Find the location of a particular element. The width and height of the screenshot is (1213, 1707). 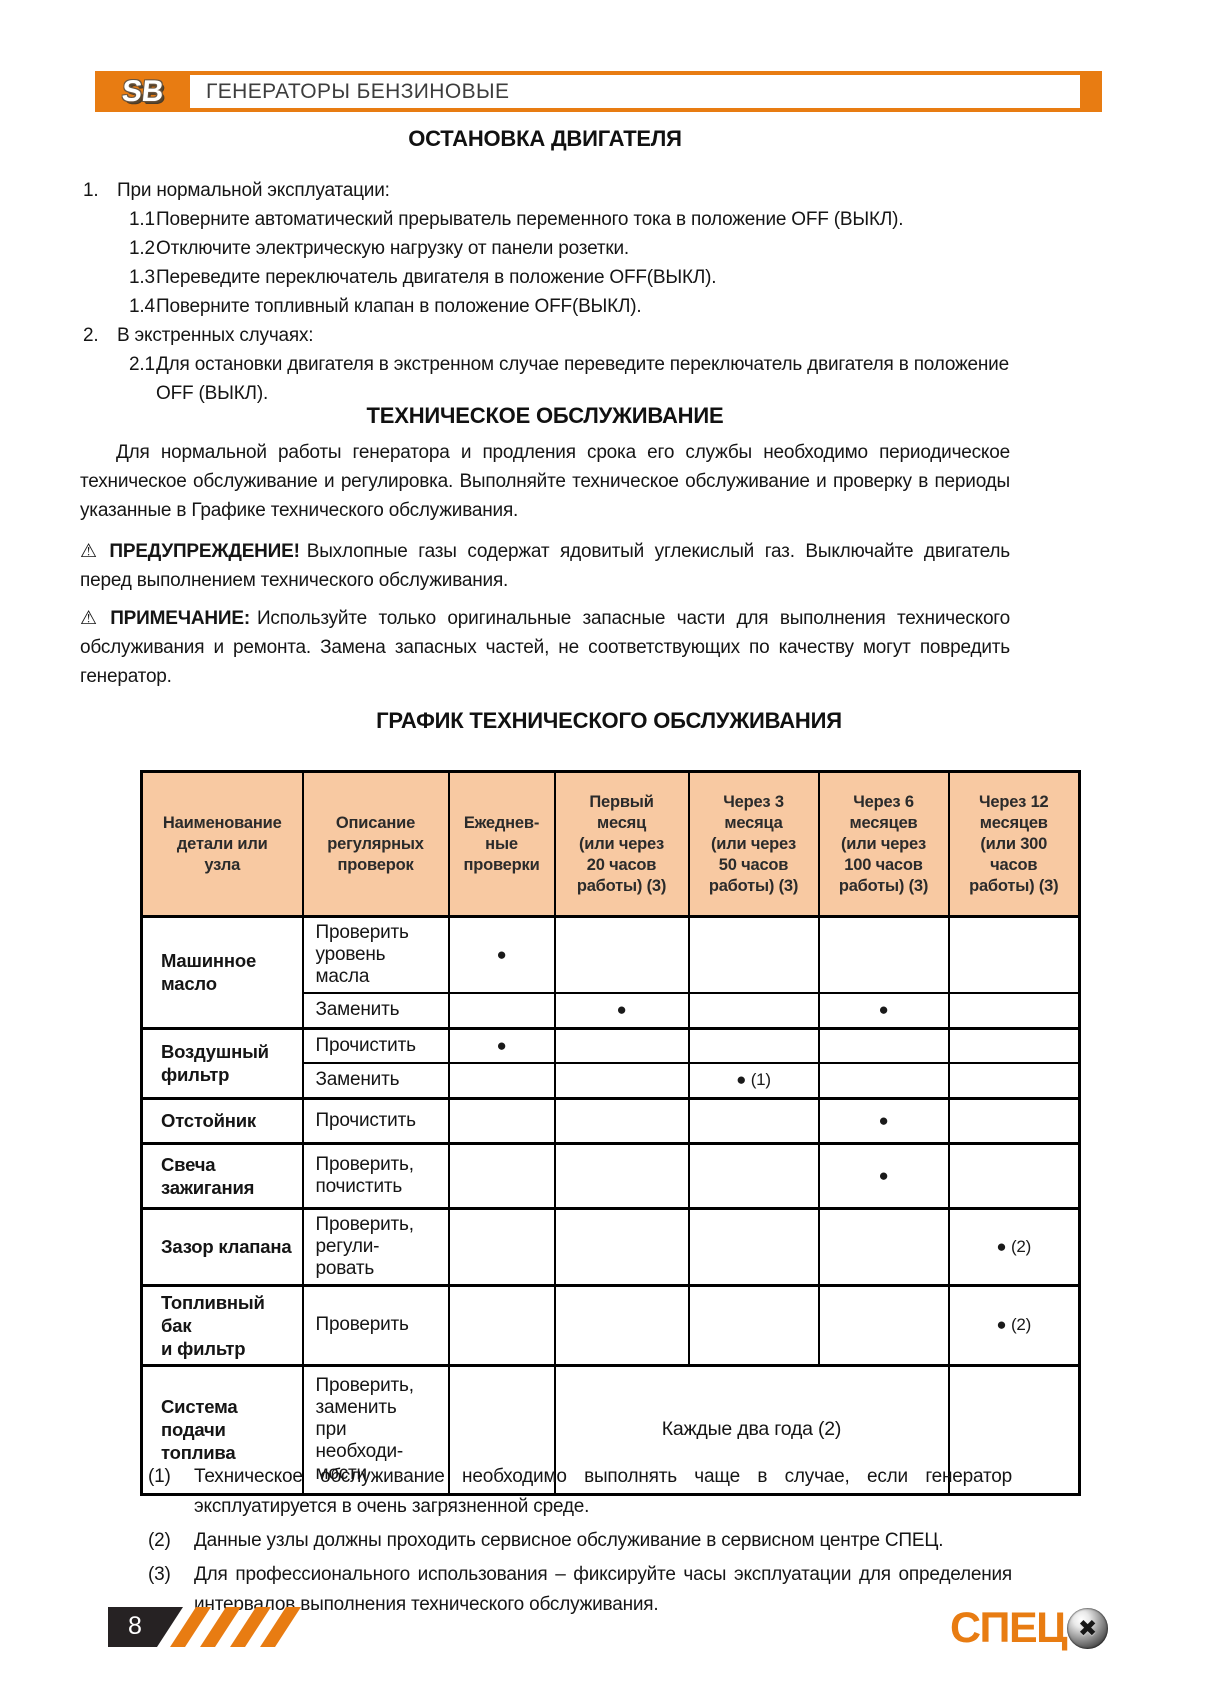

part-name-cell: Воздушный фильтр is located at coordinates (222, 1062).